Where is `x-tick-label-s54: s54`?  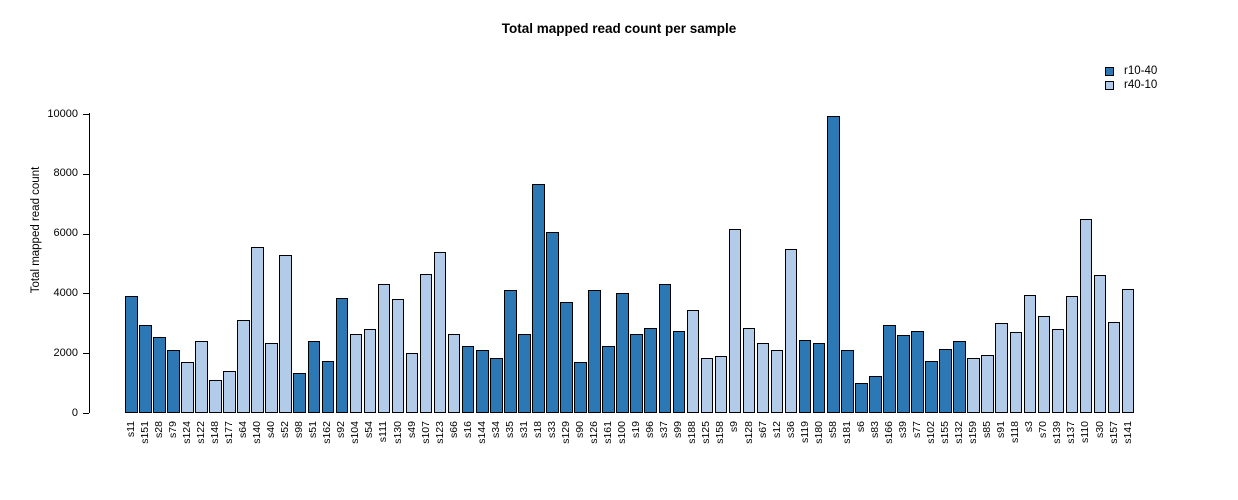 x-tick-label-s54: s54 is located at coordinates (369, 429).